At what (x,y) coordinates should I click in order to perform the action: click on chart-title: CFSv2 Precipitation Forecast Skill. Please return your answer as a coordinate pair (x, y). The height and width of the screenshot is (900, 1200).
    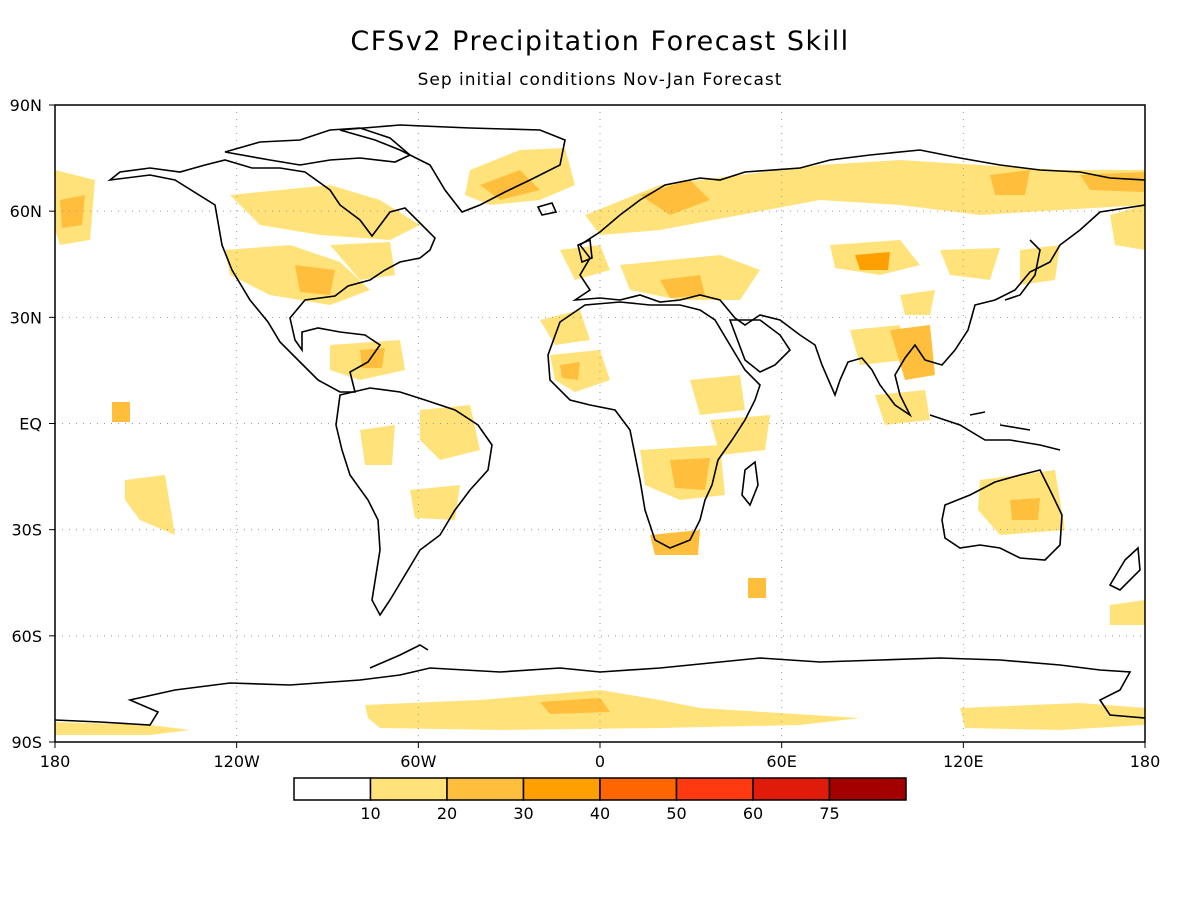
    Looking at the image, I should click on (600, 41).